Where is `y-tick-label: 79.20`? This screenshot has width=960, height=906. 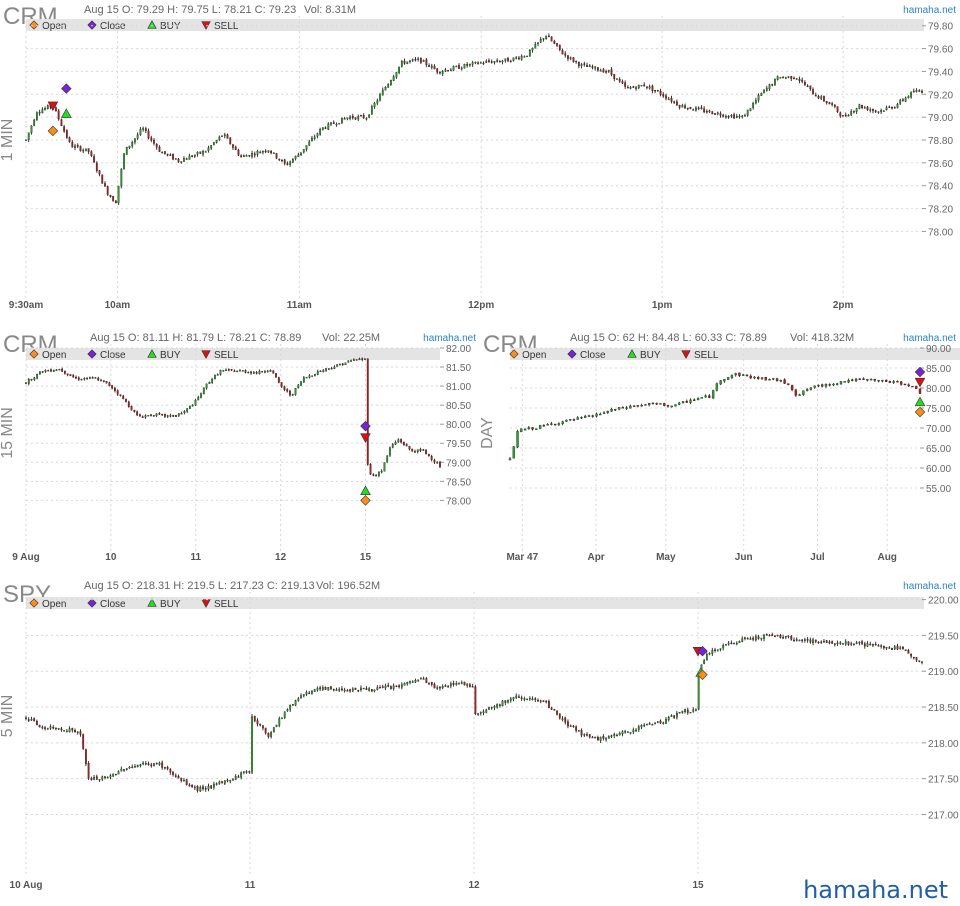
y-tick-label: 79.20 is located at coordinates (940, 95).